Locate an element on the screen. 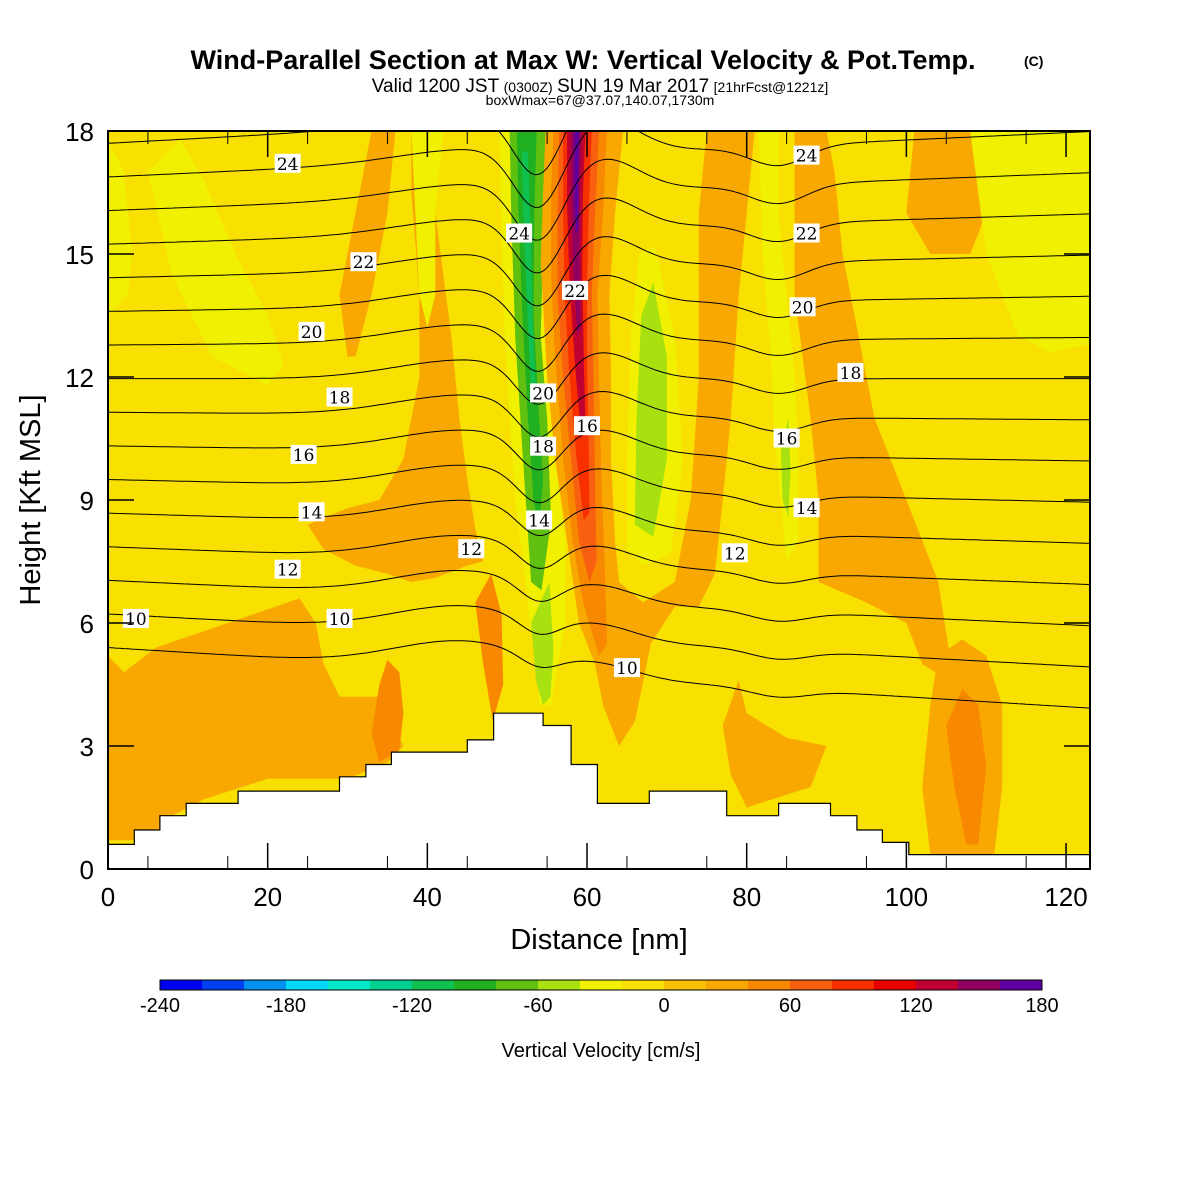 This screenshot has height=1200, width=1200. y-tick-label: 3 is located at coordinates (87, 747).